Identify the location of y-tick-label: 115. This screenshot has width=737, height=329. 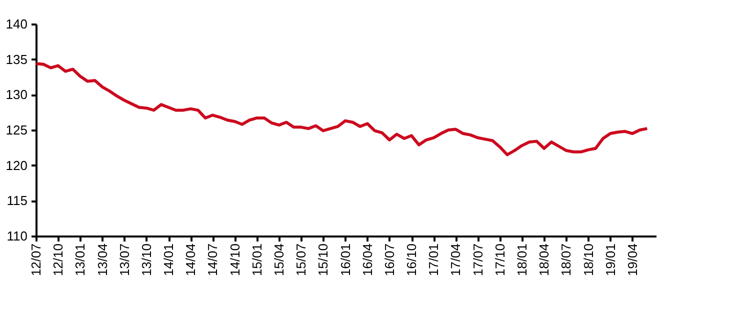
(17, 200).